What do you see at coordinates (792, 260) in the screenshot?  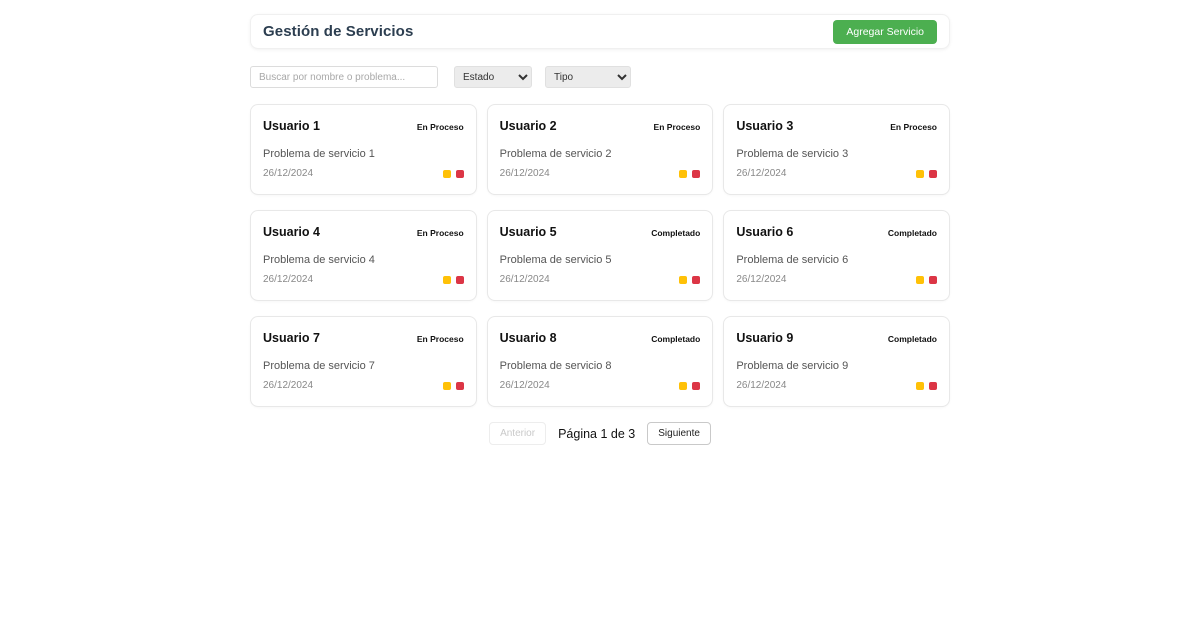 I see `problem-text: Problema de servicio 6` at bounding box center [792, 260].